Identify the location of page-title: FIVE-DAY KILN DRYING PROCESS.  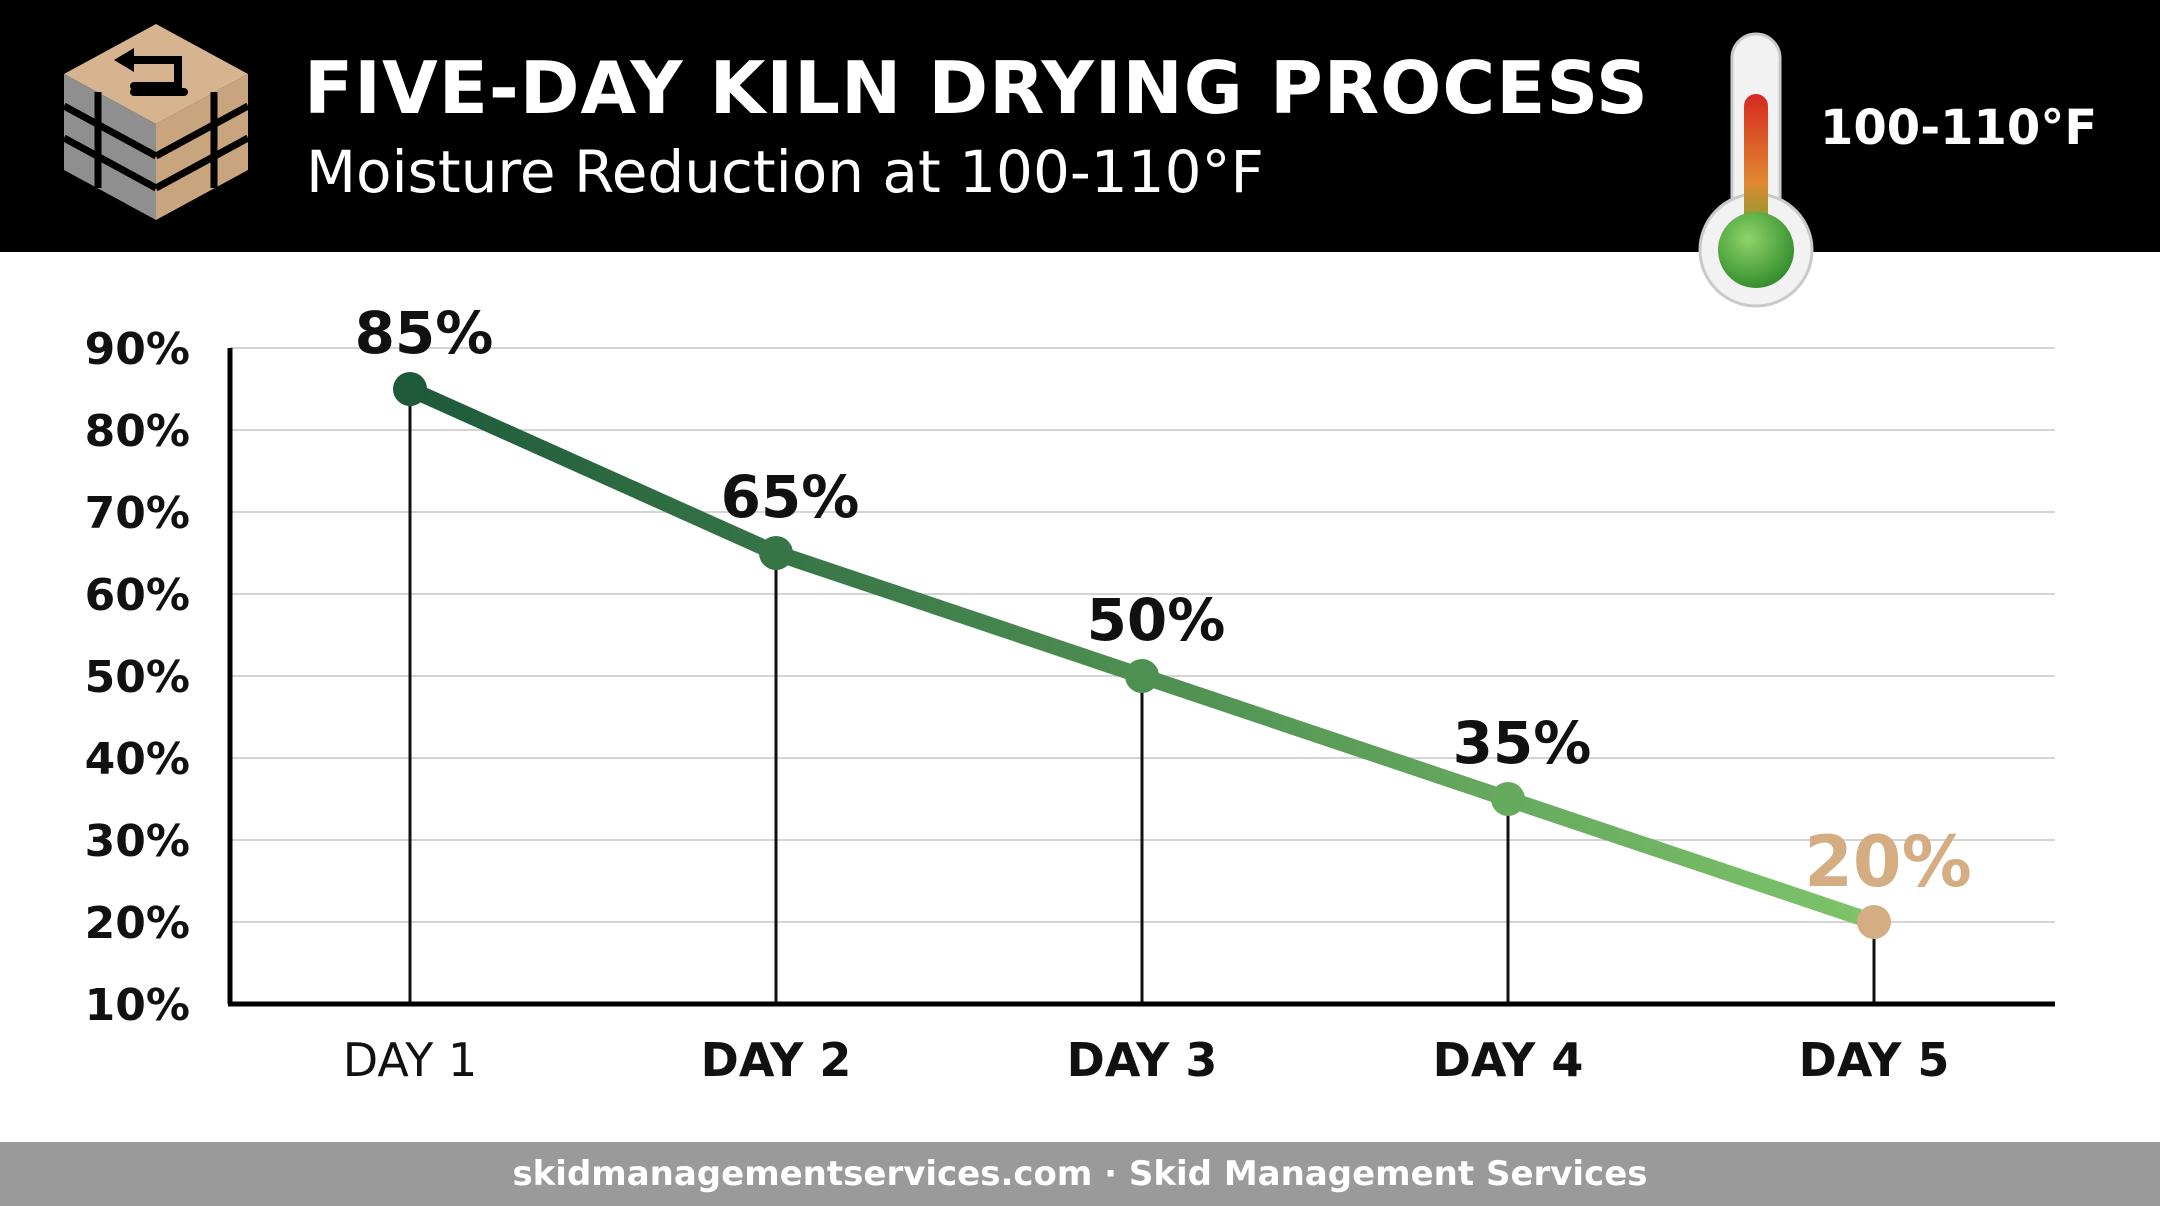
(976, 88).